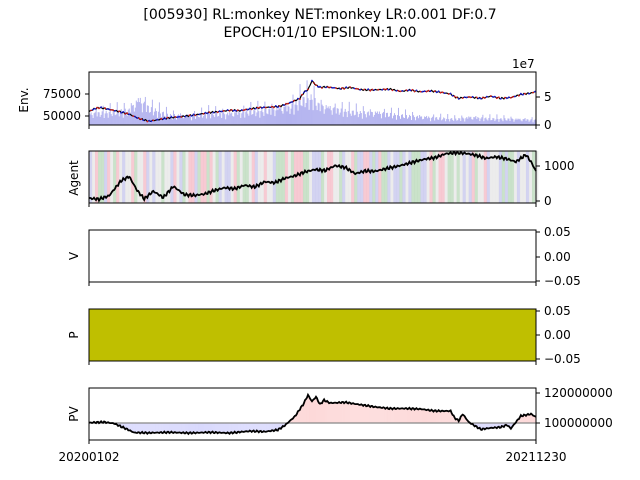 The height and width of the screenshot is (480, 640). Describe the element at coordinates (312, 176) in the screenshot. I see `holdings-line` at that location.